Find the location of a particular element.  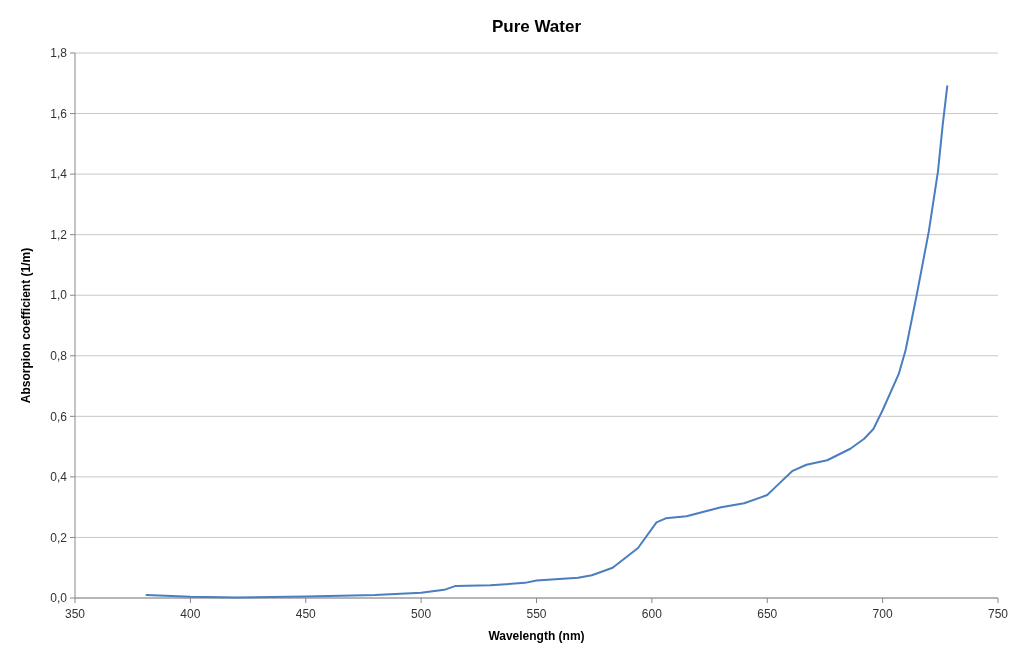

x-tick-label: 350 is located at coordinates (75, 614).